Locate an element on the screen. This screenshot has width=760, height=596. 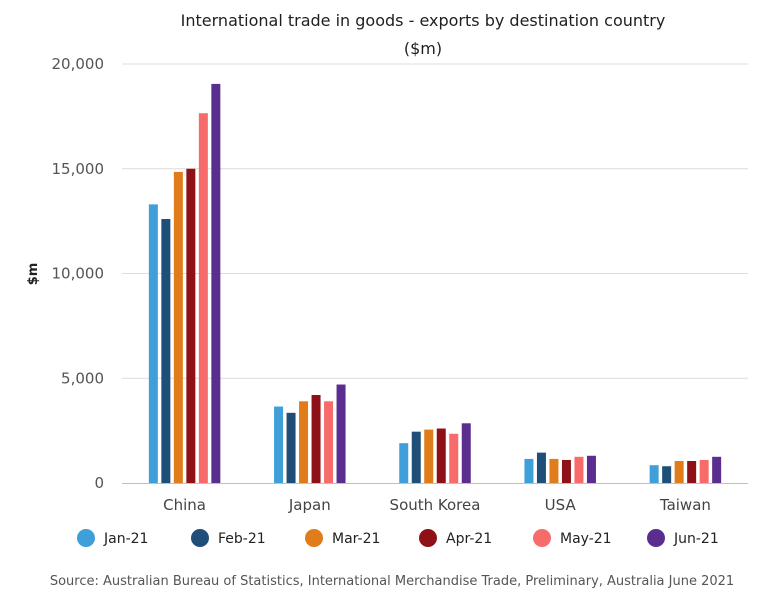
legend-label: Feb-21 is located at coordinates (242, 539).